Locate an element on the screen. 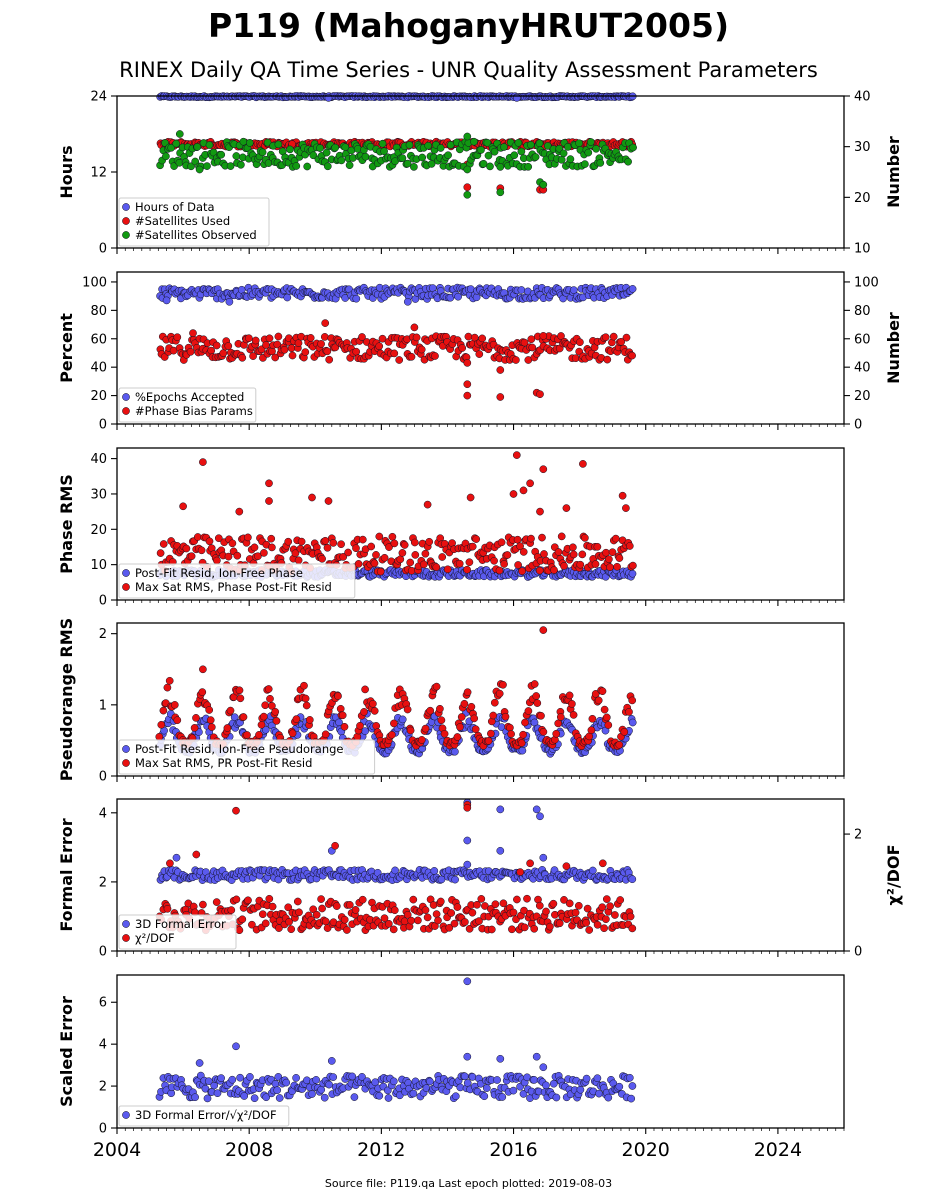 This screenshot has height=1200, width=937. plot-frame is located at coordinates (480, 1051).